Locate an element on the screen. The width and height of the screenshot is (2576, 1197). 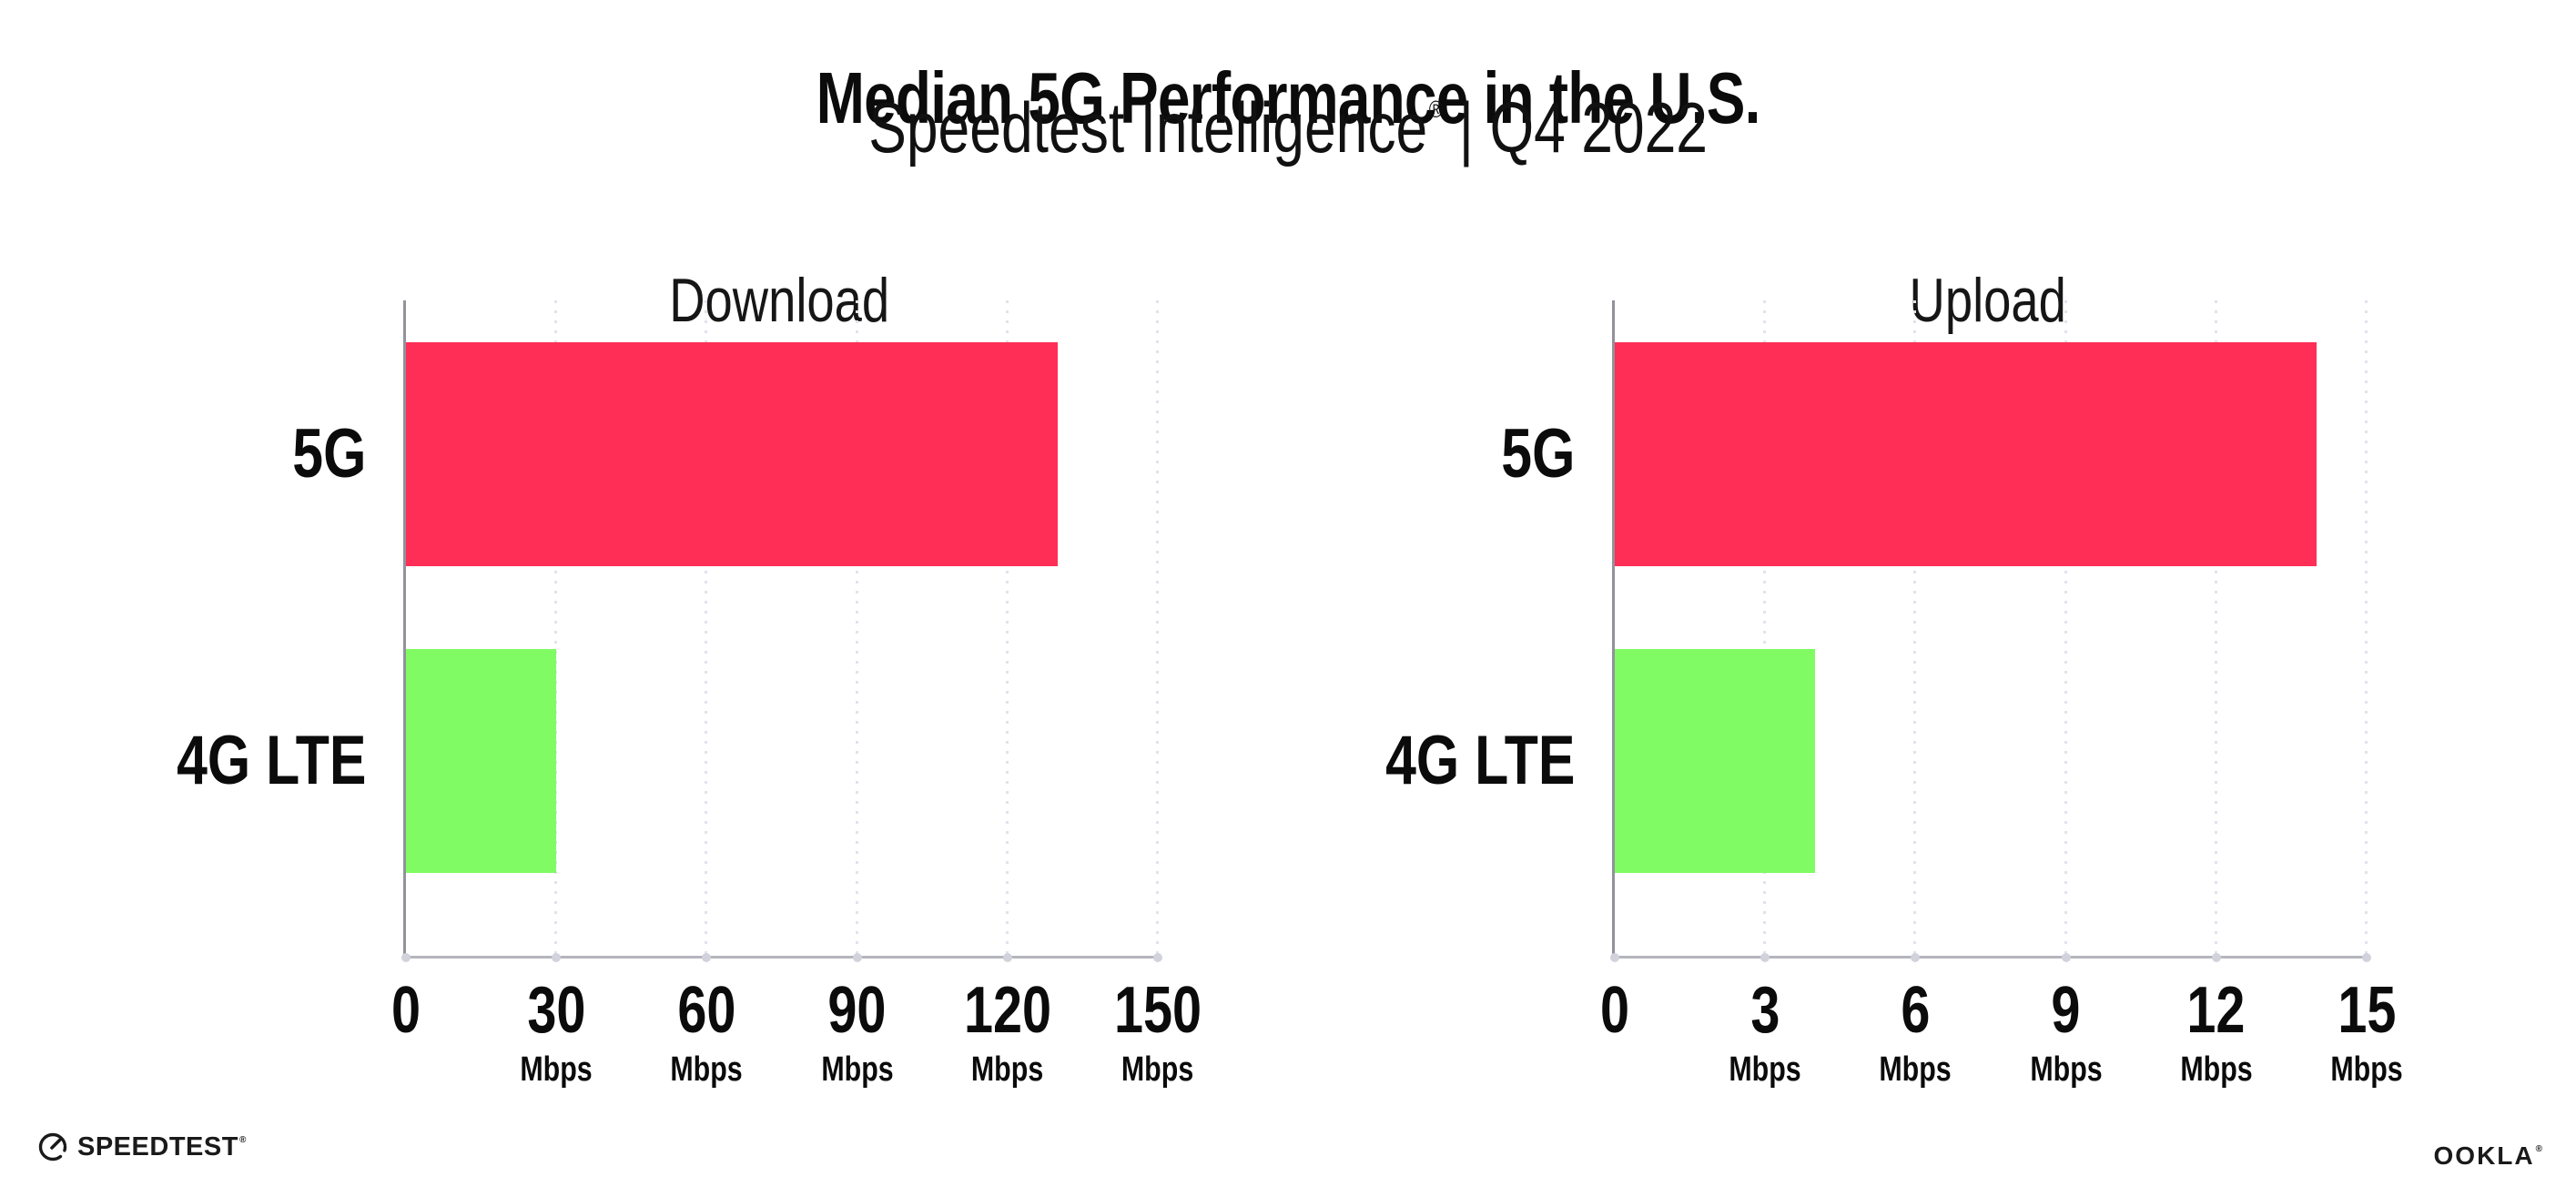
x-tick-label: 12 Mbps is located at coordinates (2216, 1033).